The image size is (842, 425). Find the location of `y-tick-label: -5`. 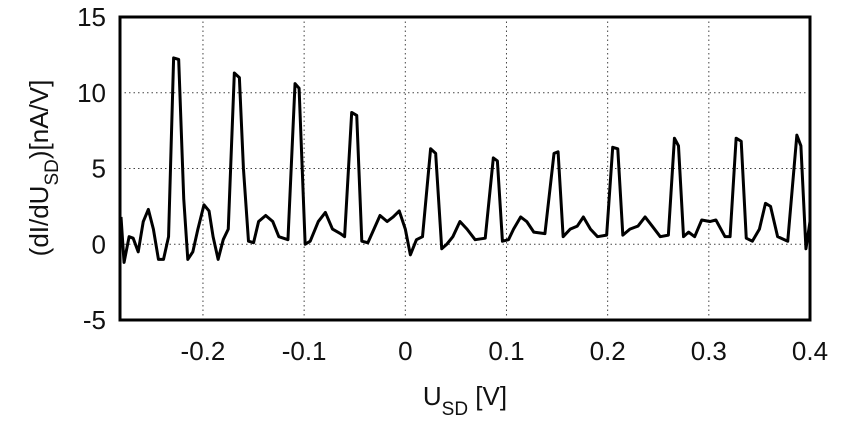

y-tick-label: -5 is located at coordinates (94, 320).